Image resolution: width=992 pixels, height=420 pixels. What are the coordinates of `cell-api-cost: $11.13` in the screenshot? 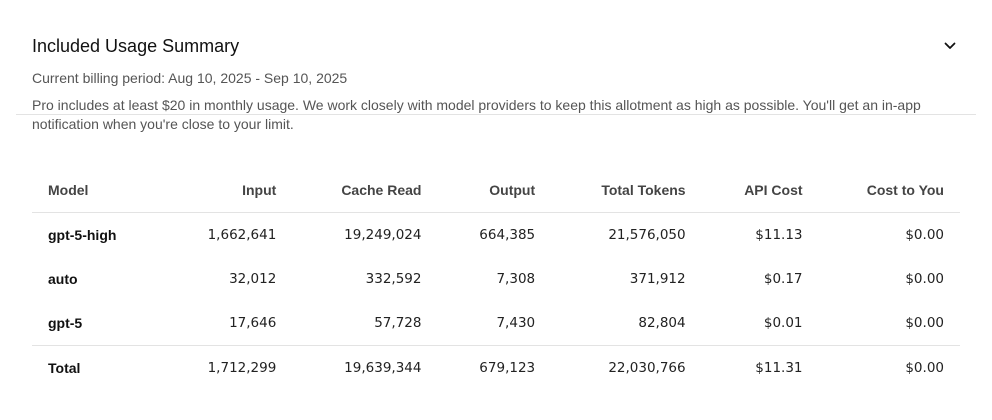 It's located at (779, 235).